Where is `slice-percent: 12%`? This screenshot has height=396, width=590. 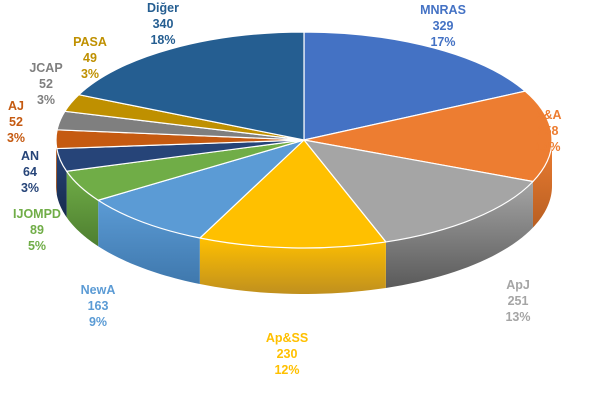
slice-percent: 12% is located at coordinates (286, 370).